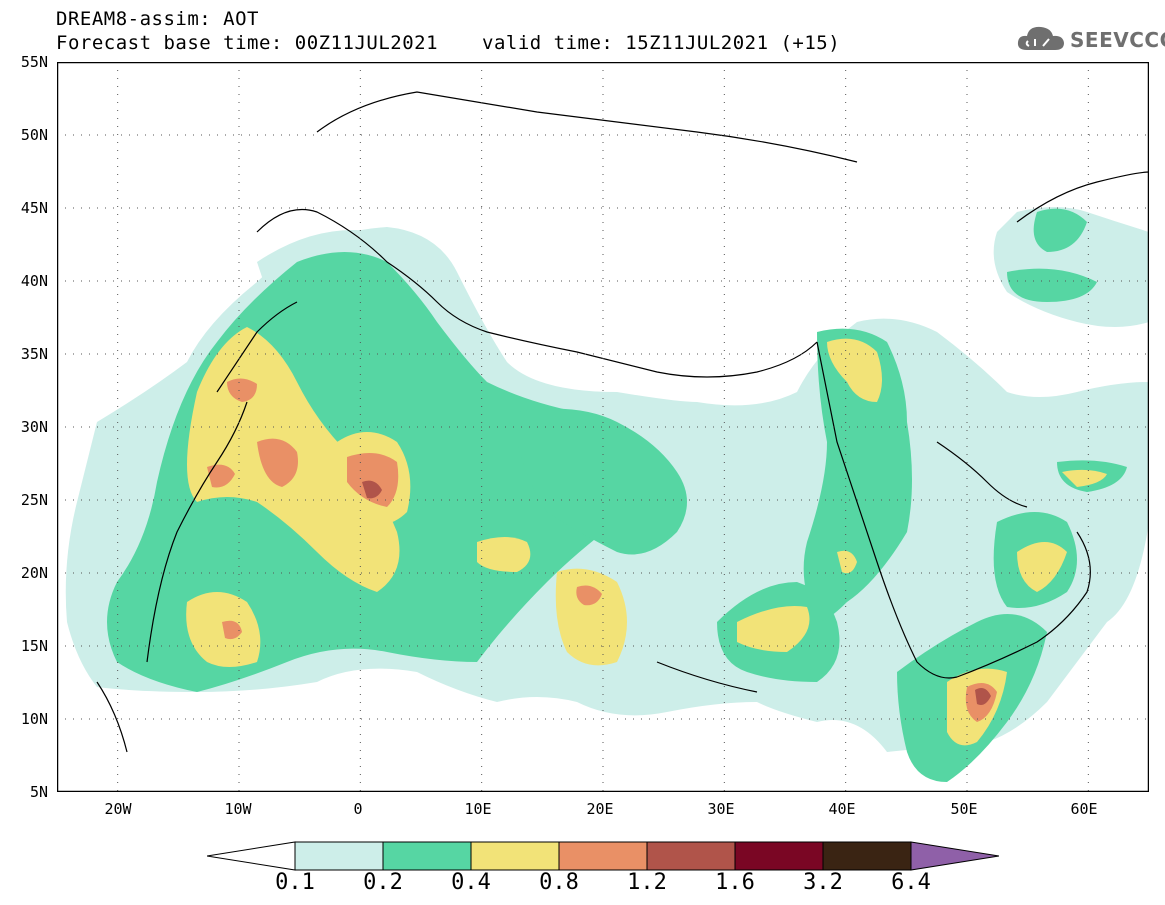 The width and height of the screenshot is (1165, 905). I want to click on colorbar-left-arrow, so click(251, 856).